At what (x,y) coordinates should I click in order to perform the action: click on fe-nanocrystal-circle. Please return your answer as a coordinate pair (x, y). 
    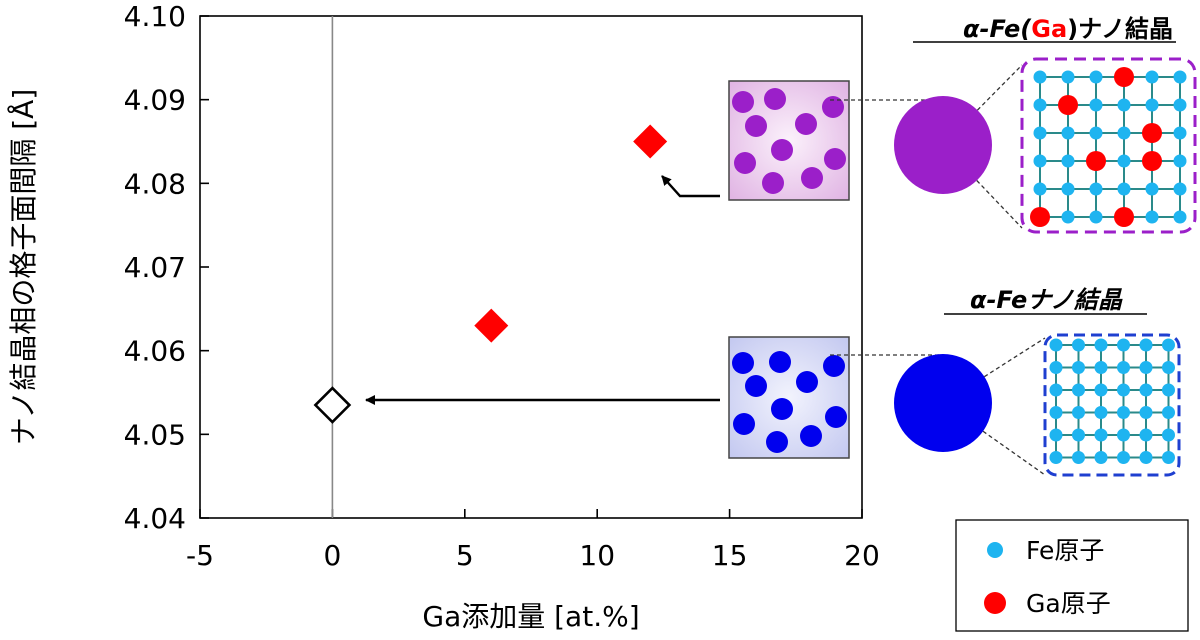
    Looking at the image, I should click on (943, 403).